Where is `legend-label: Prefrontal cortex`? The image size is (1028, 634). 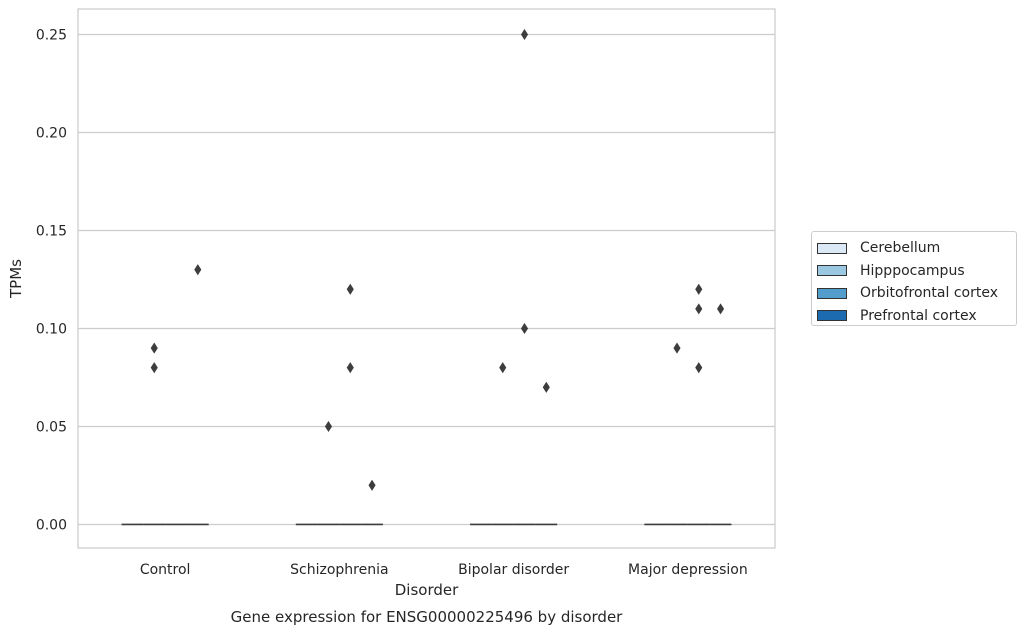
legend-label: Prefrontal cortex is located at coordinates (918, 315).